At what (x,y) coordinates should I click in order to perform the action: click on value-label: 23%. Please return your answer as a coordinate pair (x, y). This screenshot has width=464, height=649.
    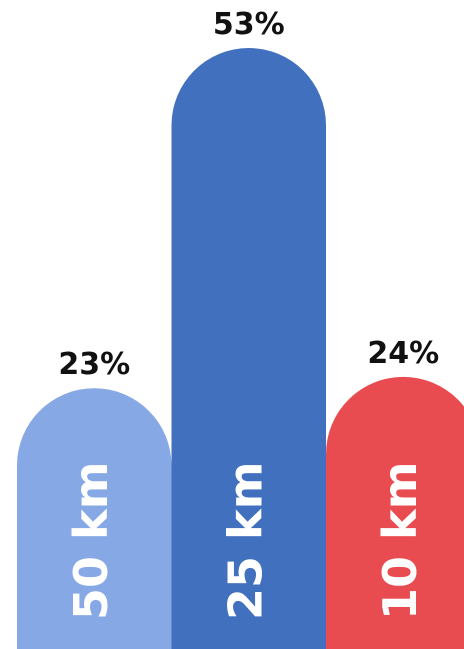
    Looking at the image, I should click on (94, 364).